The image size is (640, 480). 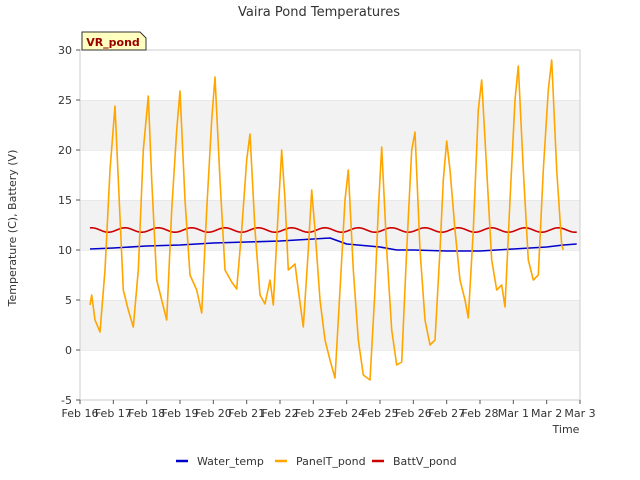 I want to click on x-tick-label: Feb 23, so click(x=313, y=413).